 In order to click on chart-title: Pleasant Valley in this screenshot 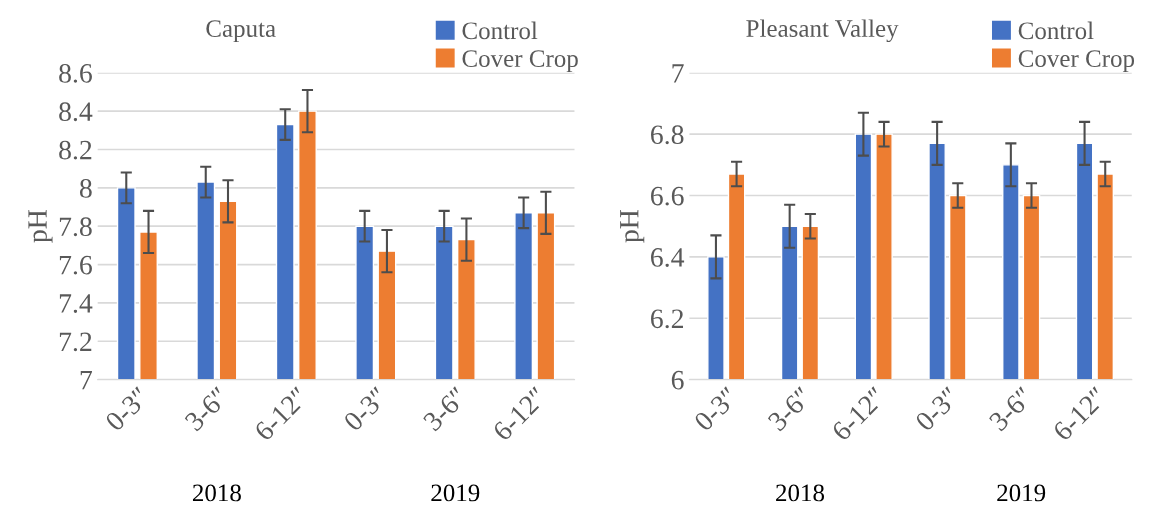, I will do `click(822, 31)`.